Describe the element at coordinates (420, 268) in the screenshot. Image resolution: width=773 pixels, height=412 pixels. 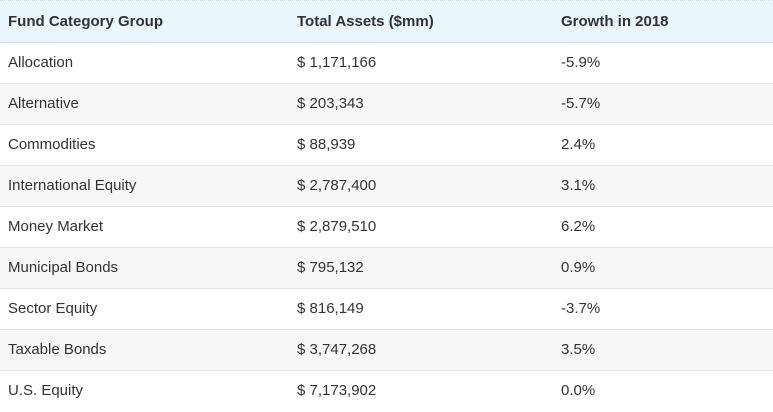
I see `cell-total-assets: $ 795,132` at that location.